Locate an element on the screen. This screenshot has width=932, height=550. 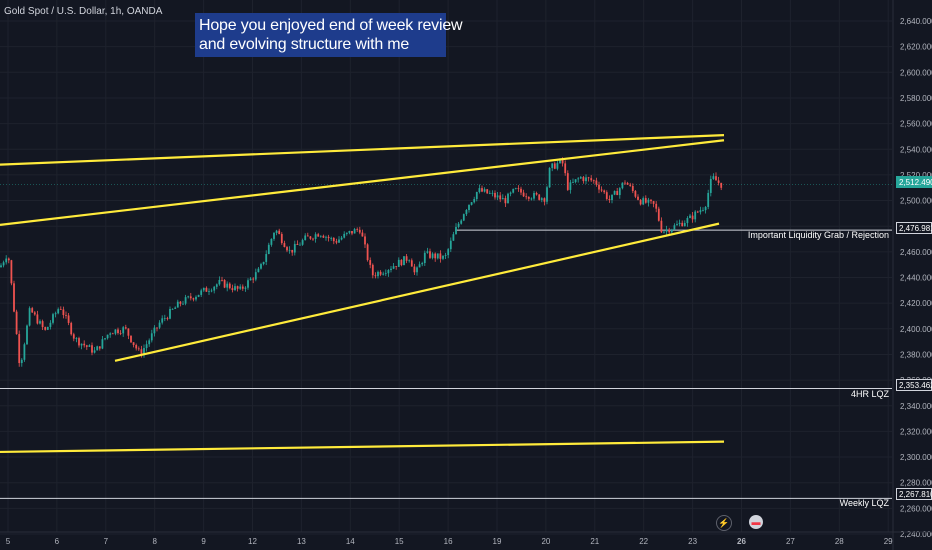
liquidity-annotation: Important Liquidity Grab / Rejection is located at coordinates (818, 235).